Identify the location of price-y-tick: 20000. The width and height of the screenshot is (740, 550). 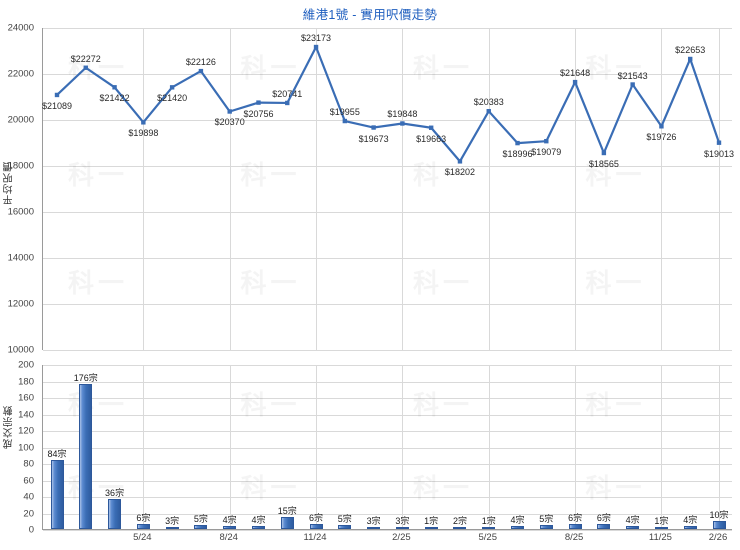
(20, 120).